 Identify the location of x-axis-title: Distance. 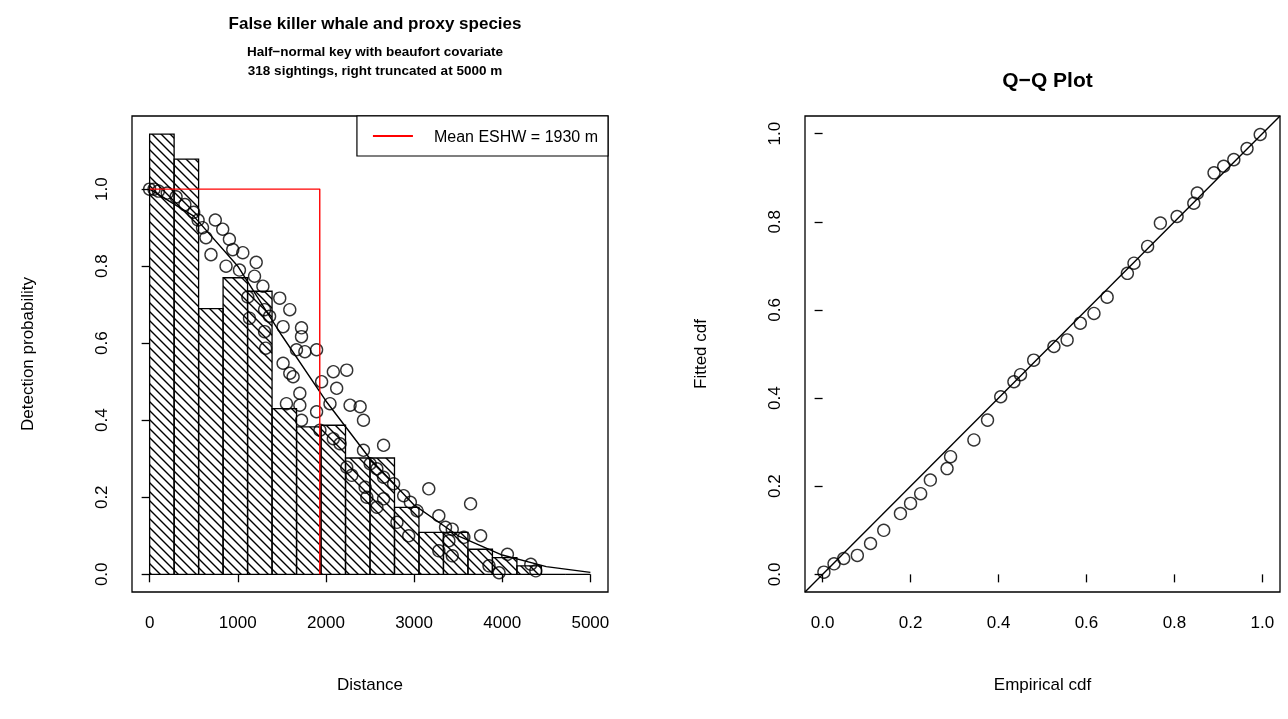
(370, 684).